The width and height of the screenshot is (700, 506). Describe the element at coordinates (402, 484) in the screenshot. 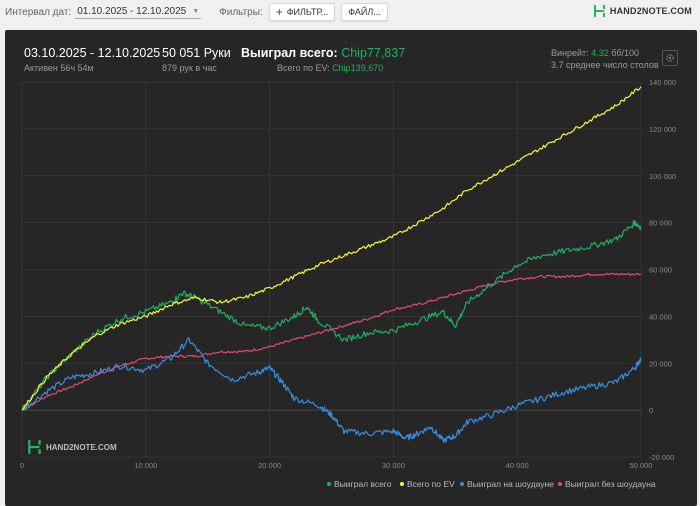

I see `legend-dot-ev` at that location.